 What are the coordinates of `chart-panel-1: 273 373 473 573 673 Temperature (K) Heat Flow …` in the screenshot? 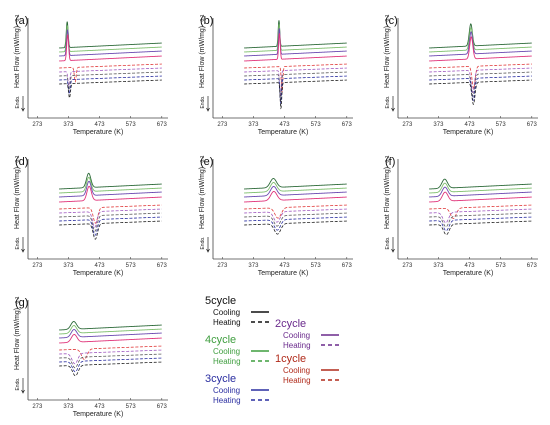 It's located at (276, 75).